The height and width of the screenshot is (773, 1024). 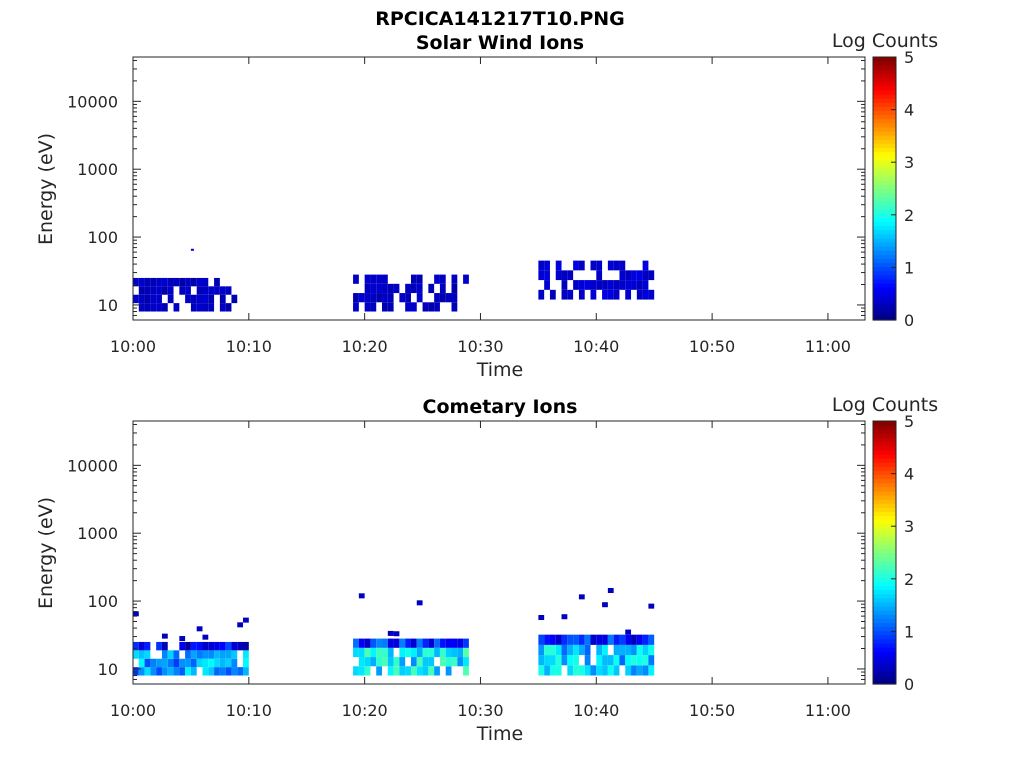 I want to click on y-tick-label: 100, so click(x=102, y=601).